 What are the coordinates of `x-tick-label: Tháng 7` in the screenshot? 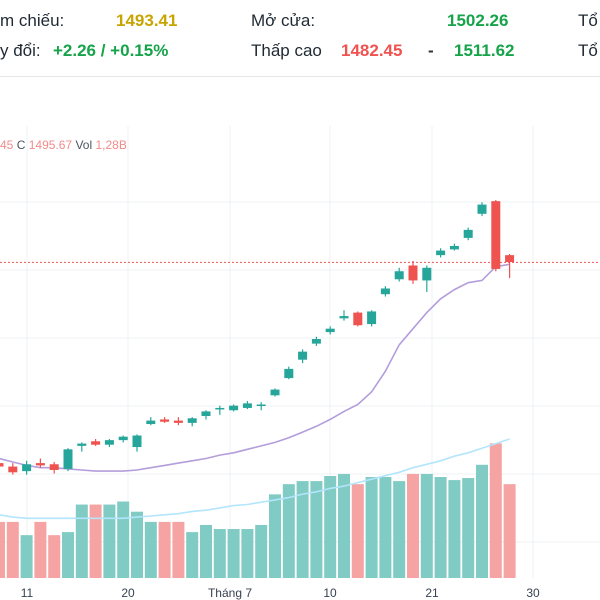 It's located at (230, 593).